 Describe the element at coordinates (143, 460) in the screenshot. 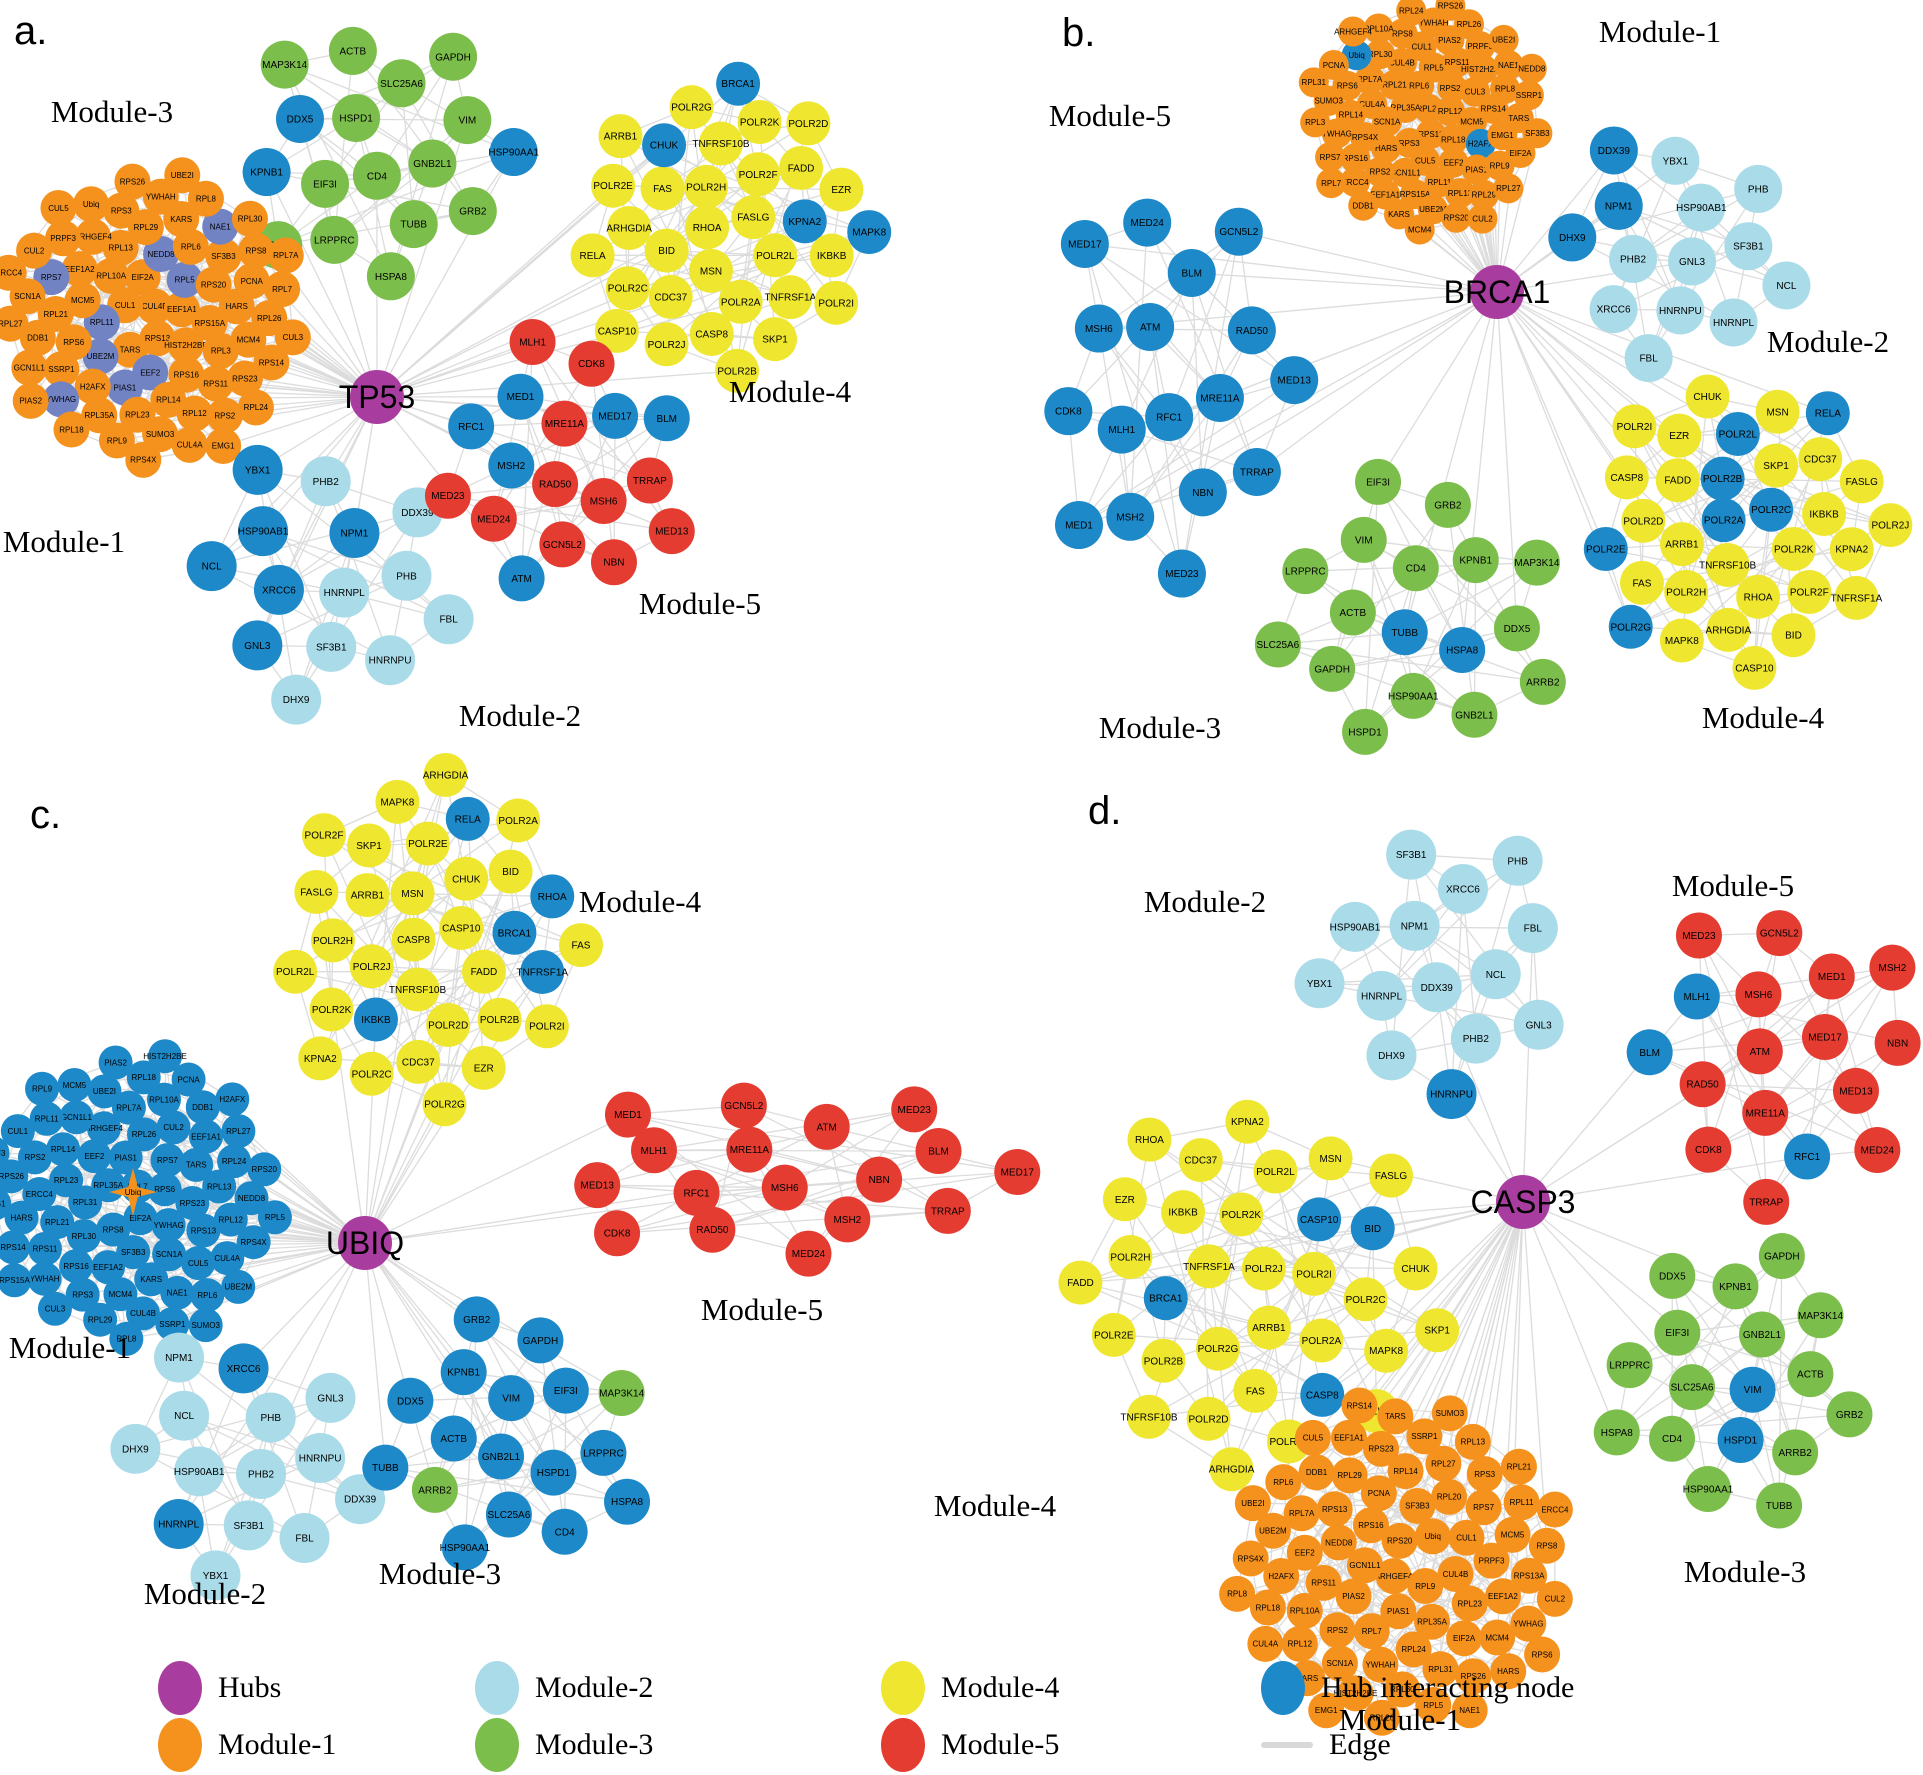

I see `gene-label: RPS4X` at that location.